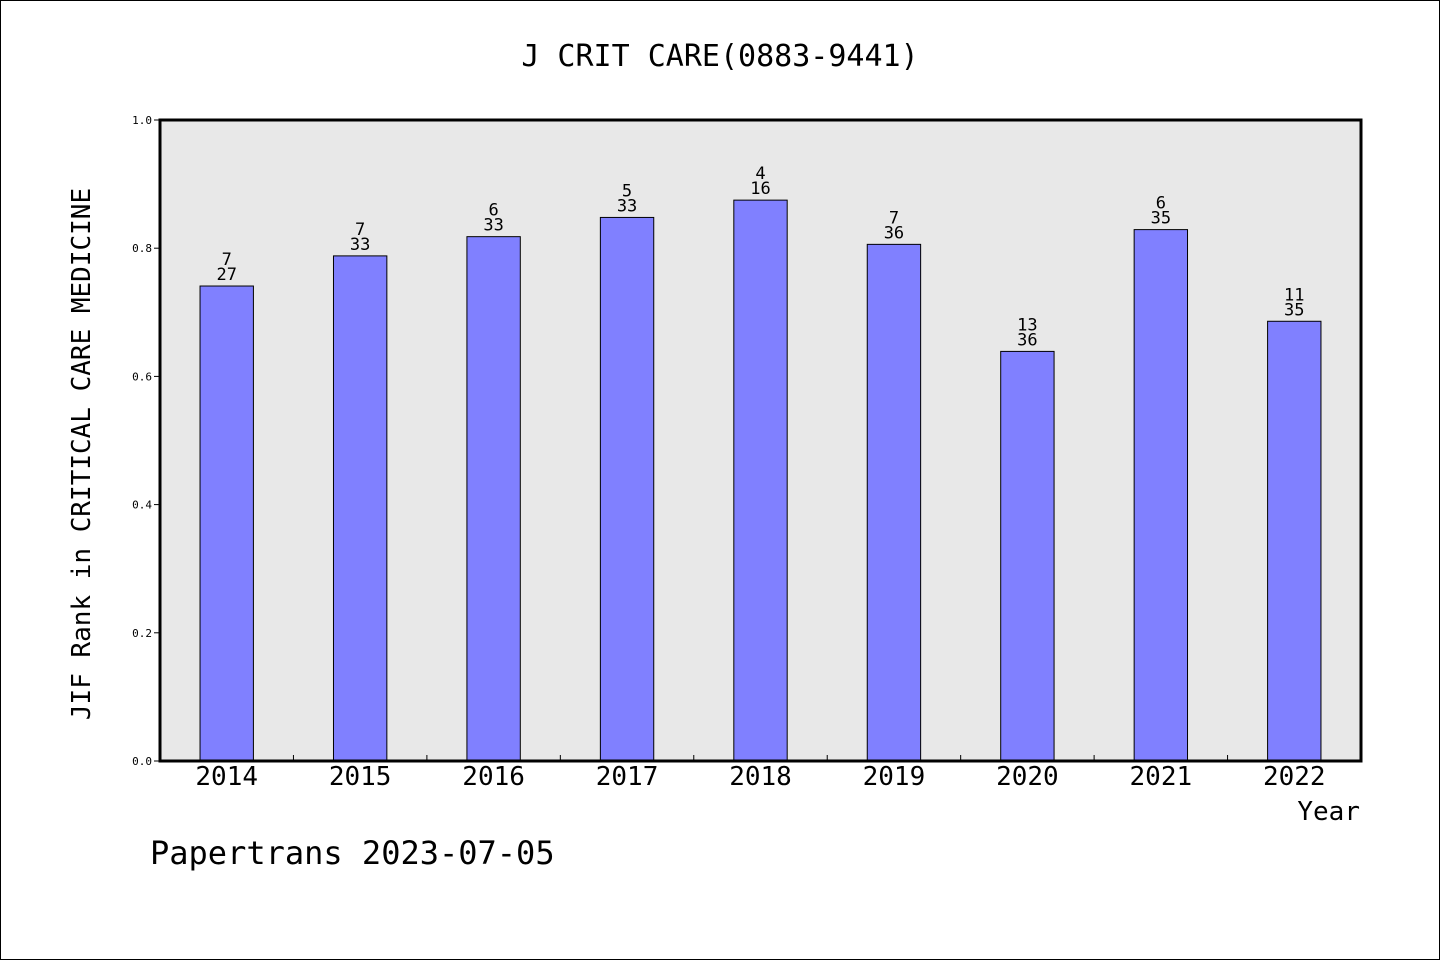 This screenshot has width=1440, height=960. What do you see at coordinates (1027, 325) in the screenshot?
I see `bar-rank-label: 13` at bounding box center [1027, 325].